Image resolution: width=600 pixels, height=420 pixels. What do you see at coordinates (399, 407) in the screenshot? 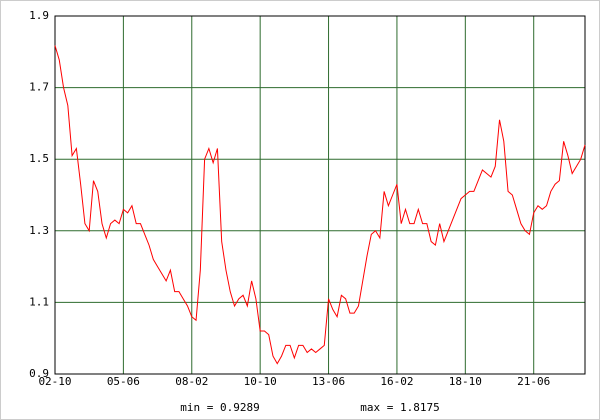
I see `max-annotation: max = 1.8175` at bounding box center [399, 407].